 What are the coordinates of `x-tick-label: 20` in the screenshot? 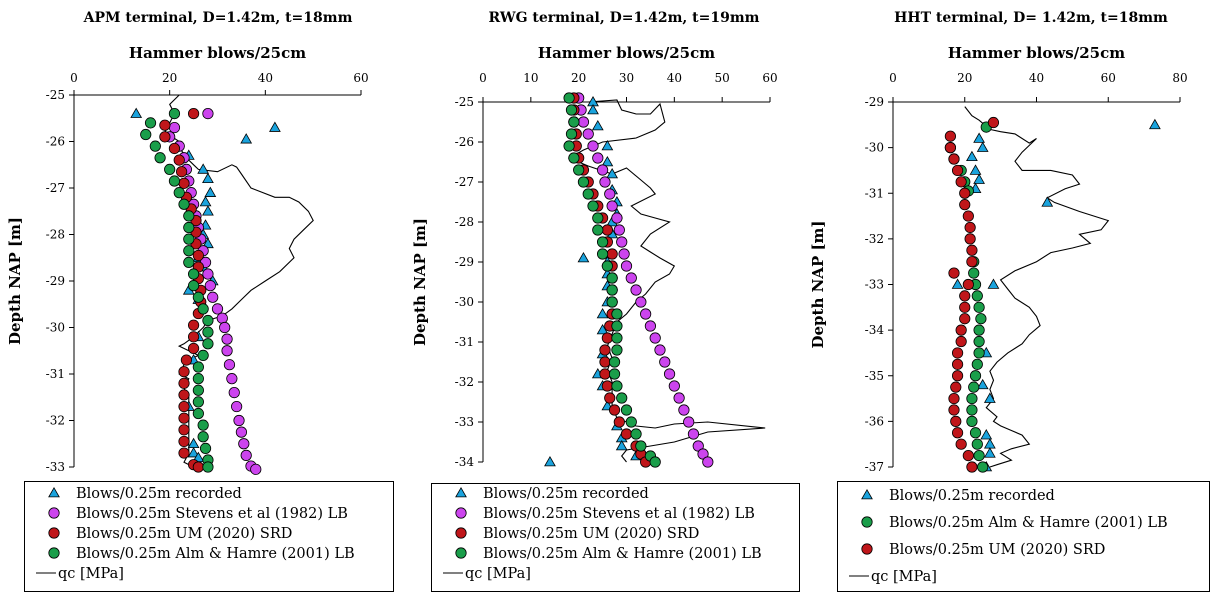 It's located at (169, 78).